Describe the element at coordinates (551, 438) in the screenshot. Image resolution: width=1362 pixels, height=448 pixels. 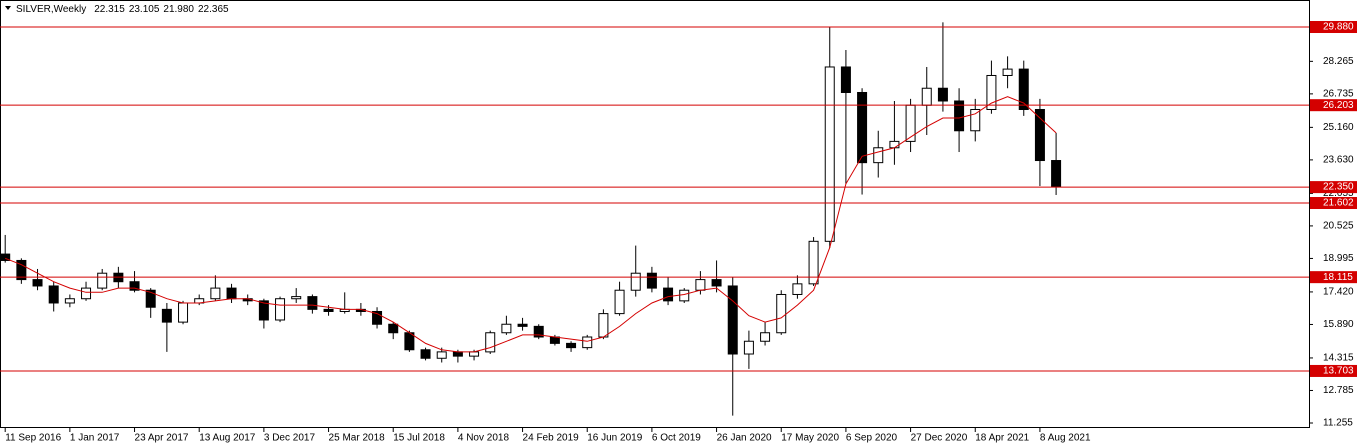
I see `x-tick-label: 24 Feb 2019` at that location.